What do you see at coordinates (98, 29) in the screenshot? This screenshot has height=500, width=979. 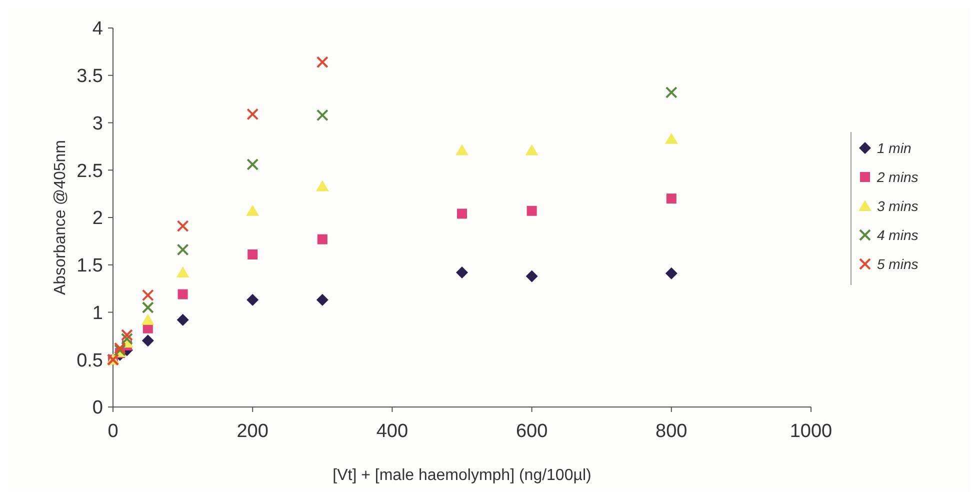 I see `y-tick-label: 4` at bounding box center [98, 29].